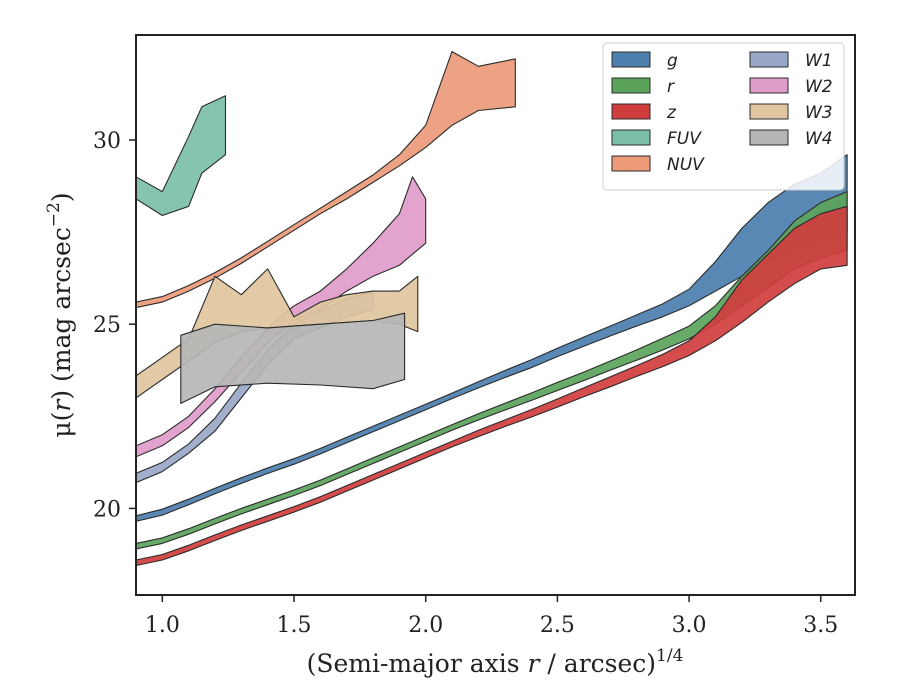 The width and height of the screenshot is (900, 700). What do you see at coordinates (819, 87) in the screenshot?
I see `legend-label-w2: W2` at bounding box center [819, 87].